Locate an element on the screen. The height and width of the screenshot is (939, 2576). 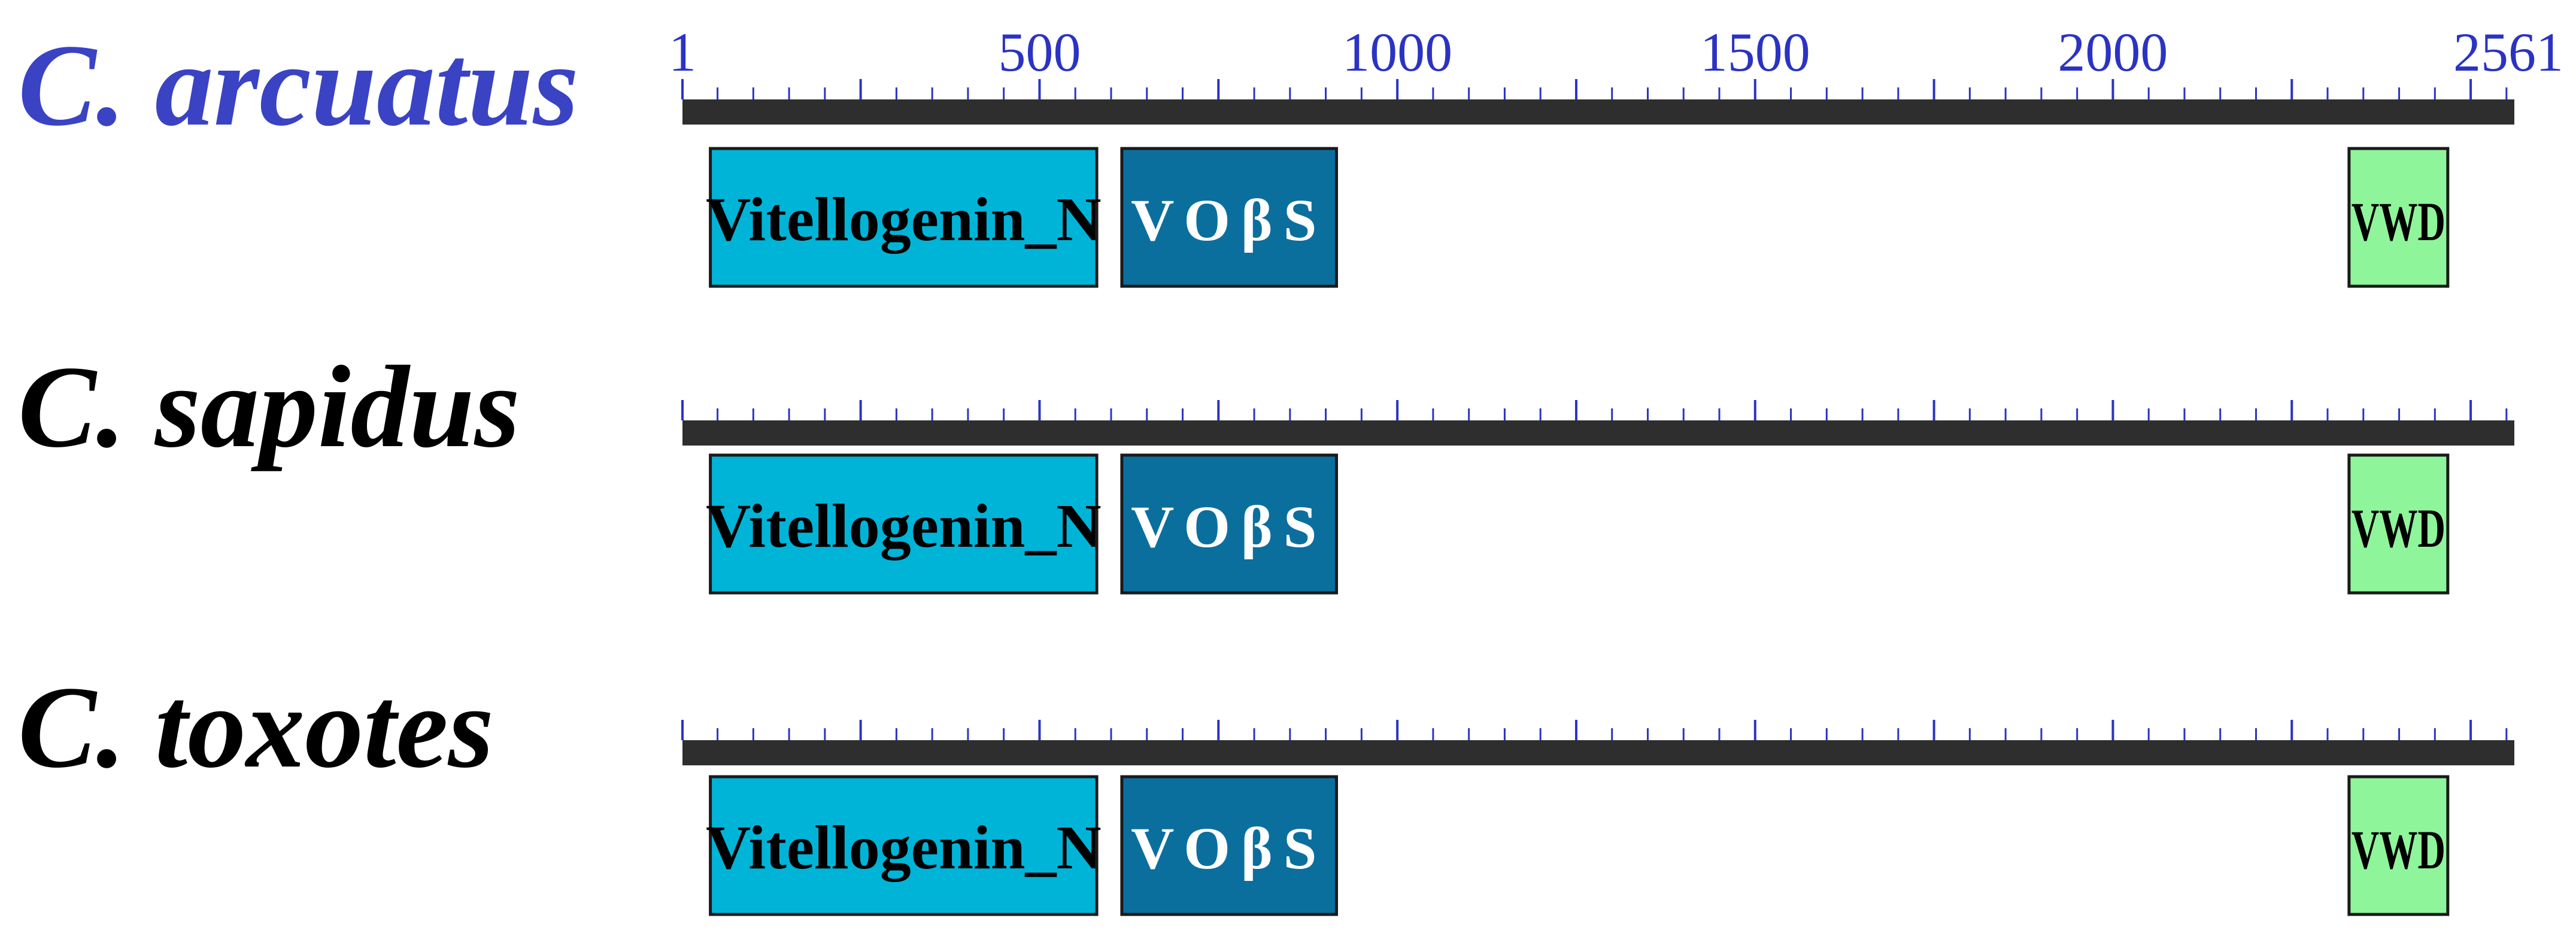
scale-tick-label: 500 is located at coordinates (1039, 52).